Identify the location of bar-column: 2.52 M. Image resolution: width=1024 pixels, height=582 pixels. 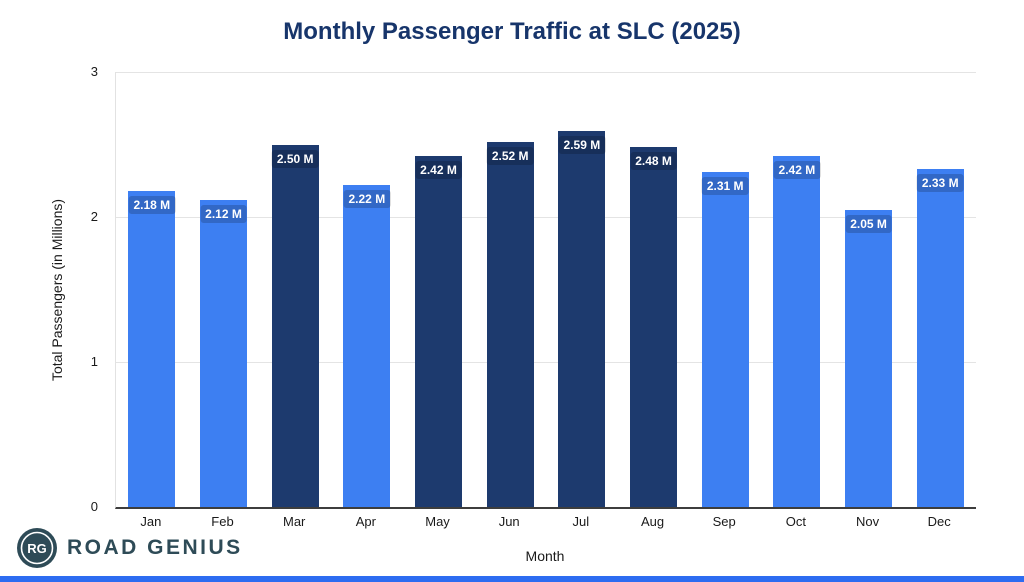
(510, 289).